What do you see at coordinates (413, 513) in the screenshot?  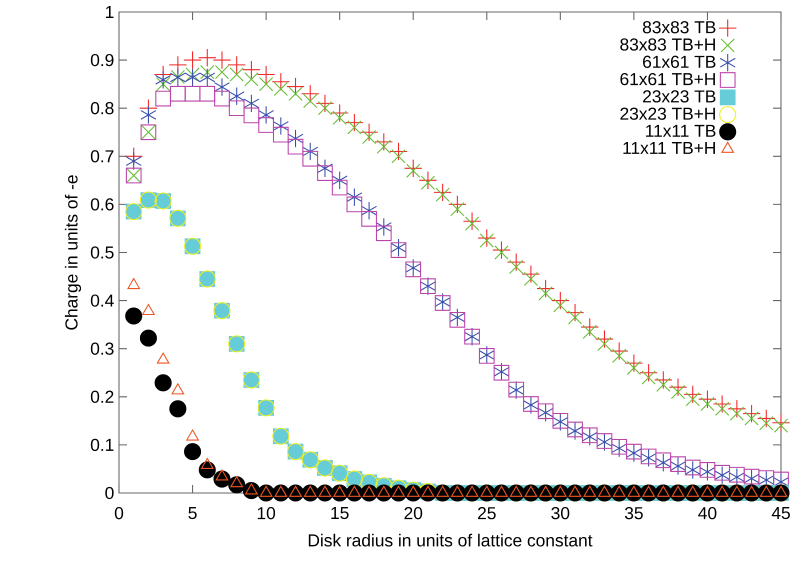 I see `x-tick-label: 20` at bounding box center [413, 513].